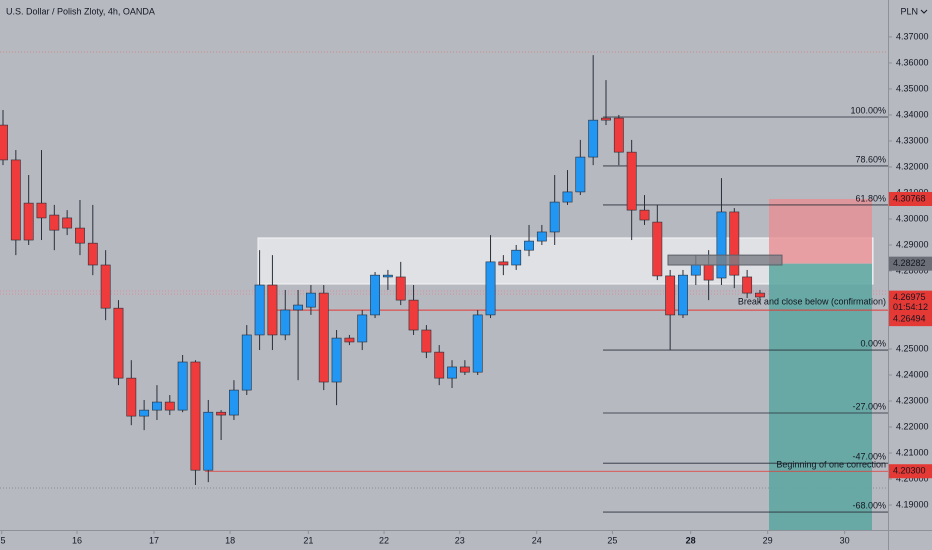 This screenshot has width=932, height=550. What do you see at coordinates (460, 540) in the screenshot?
I see `x-tick-label: 23` at bounding box center [460, 540].